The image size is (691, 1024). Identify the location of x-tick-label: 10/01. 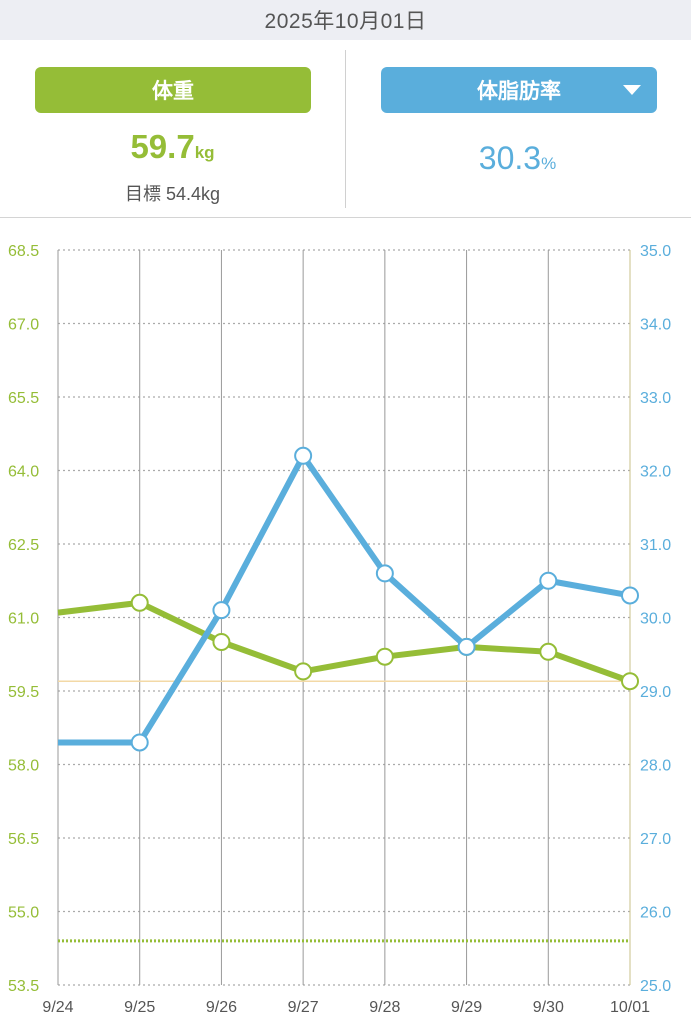
(630, 1007).